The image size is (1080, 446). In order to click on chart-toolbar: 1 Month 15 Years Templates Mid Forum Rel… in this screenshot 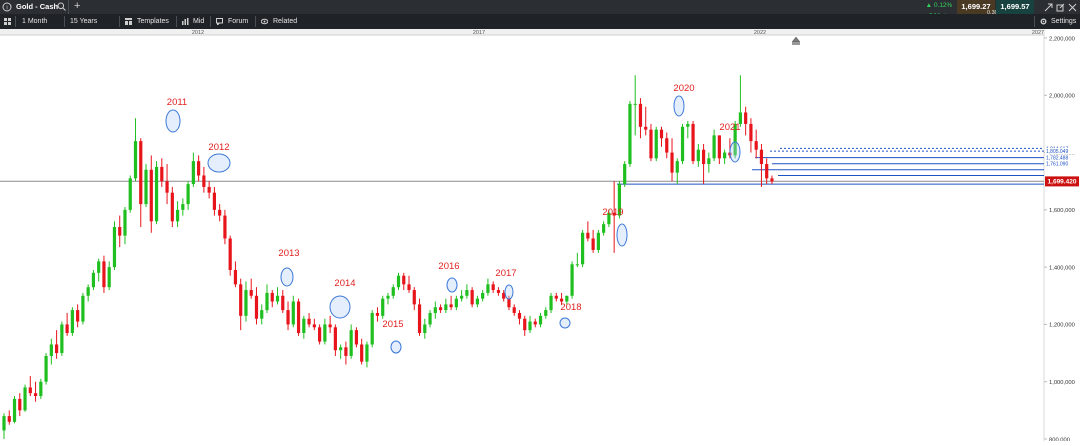, I will do `click(540, 21)`.